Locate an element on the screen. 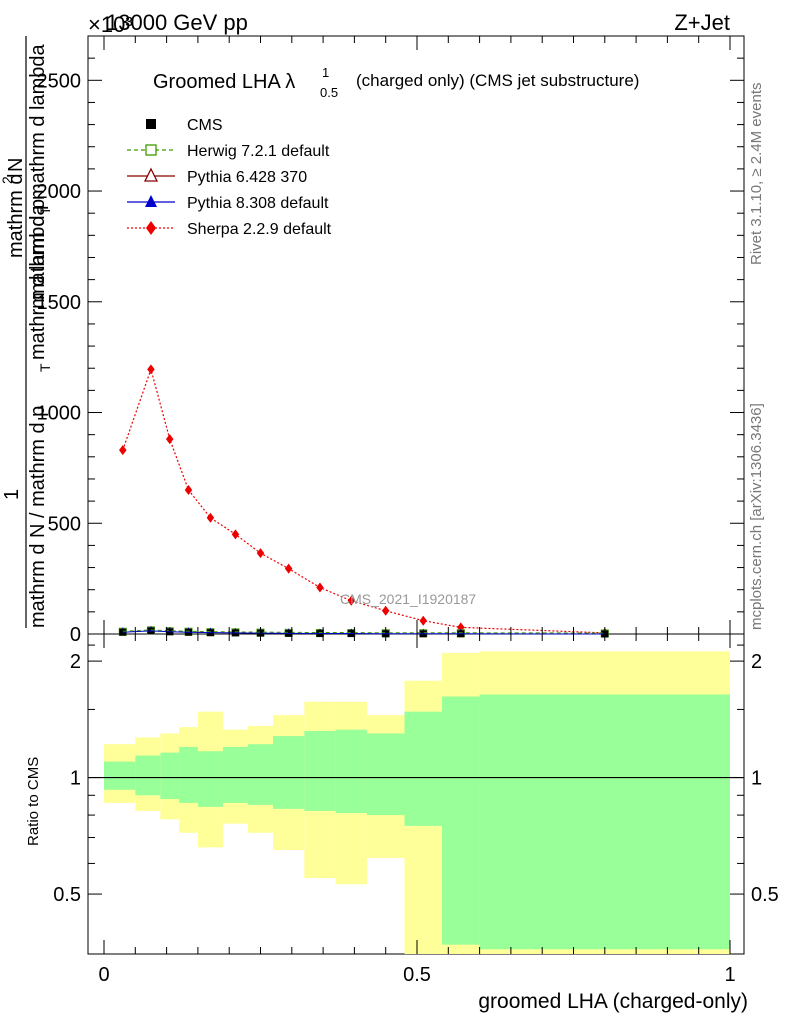 The height and width of the screenshot is (1024, 786). main-ytick-label: 2000 is located at coordinates (59, 192).